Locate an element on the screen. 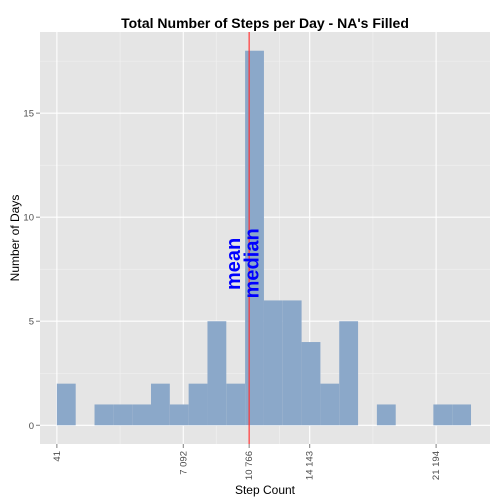 This screenshot has height=504, width=504. y-tick-label: 0 is located at coordinates (31, 426).